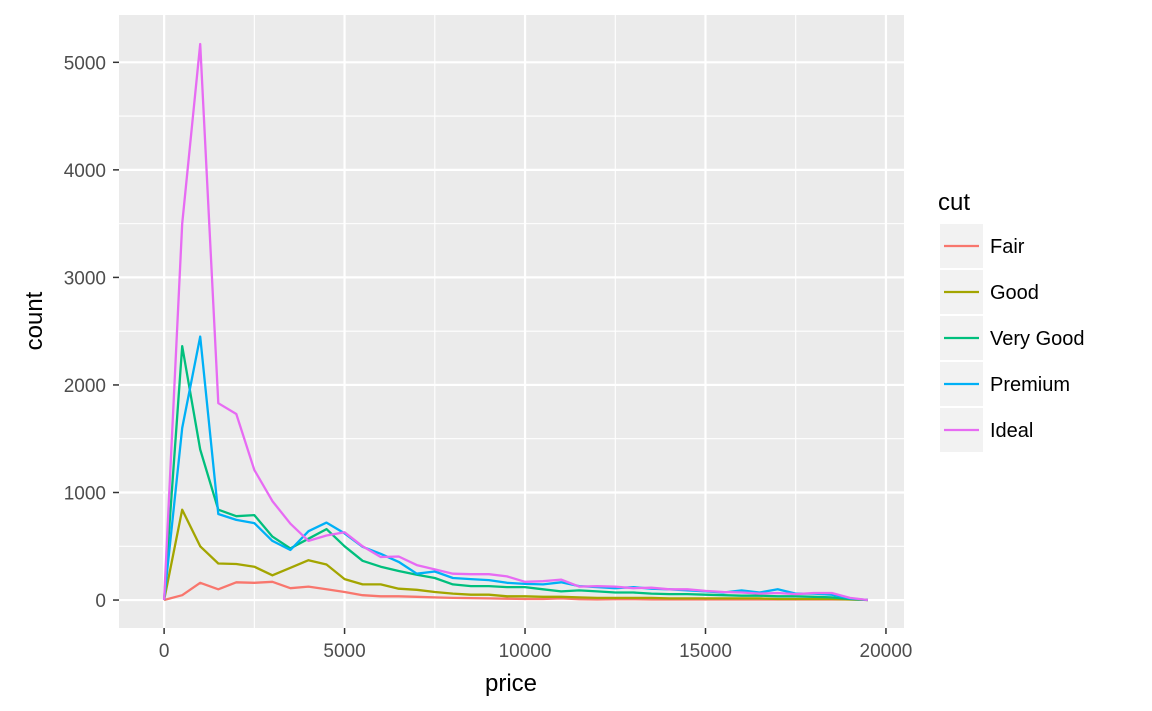  Describe the element at coordinates (515, 555) in the screenshot. I see `series-line-good` at that location.